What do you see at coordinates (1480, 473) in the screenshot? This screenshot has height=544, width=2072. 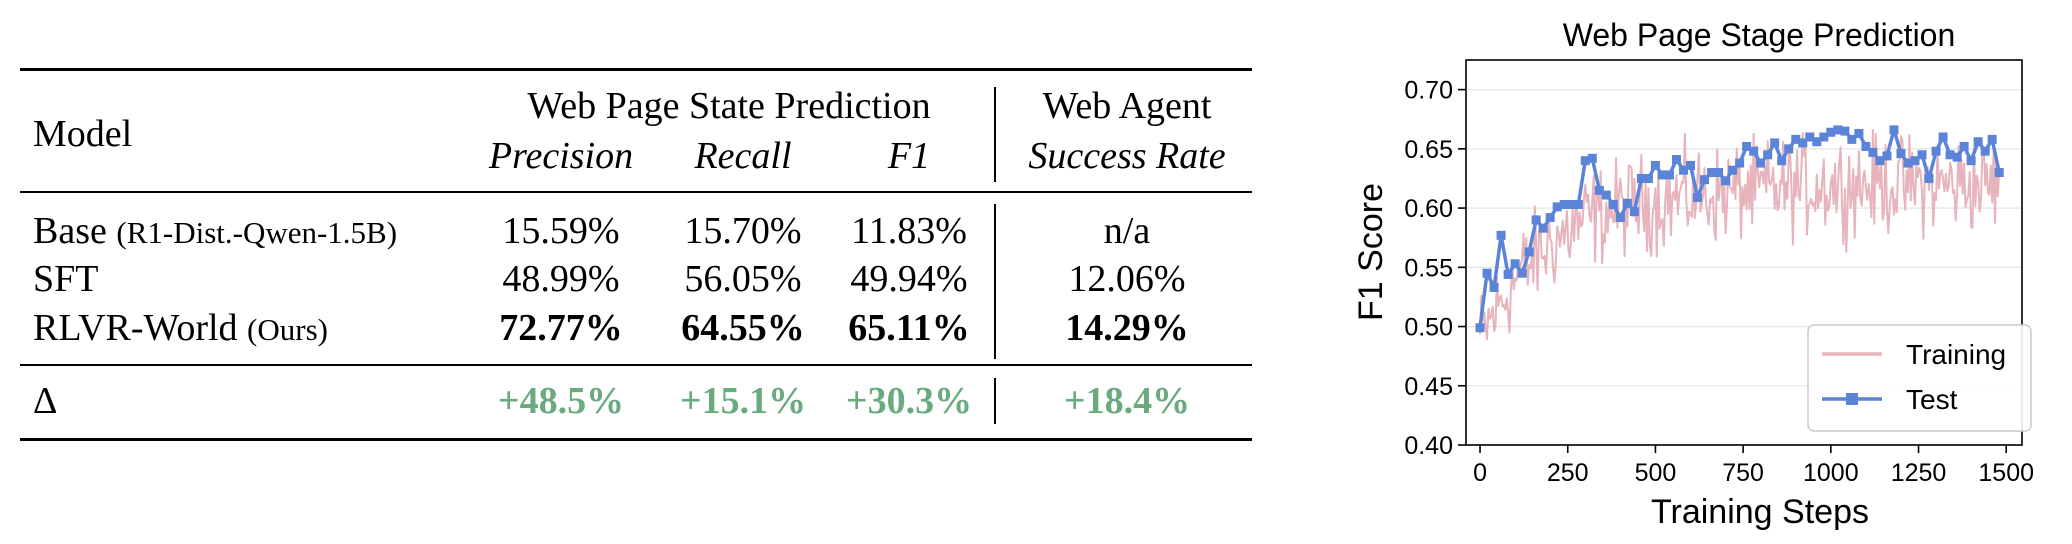 I see `x-tick-label: 0` at bounding box center [1480, 473].